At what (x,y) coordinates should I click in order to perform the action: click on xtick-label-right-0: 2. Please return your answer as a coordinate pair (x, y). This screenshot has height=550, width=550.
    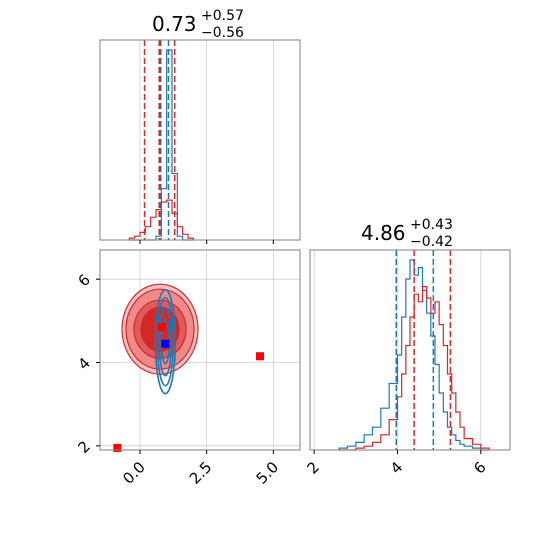
    Looking at the image, I should click on (313, 467).